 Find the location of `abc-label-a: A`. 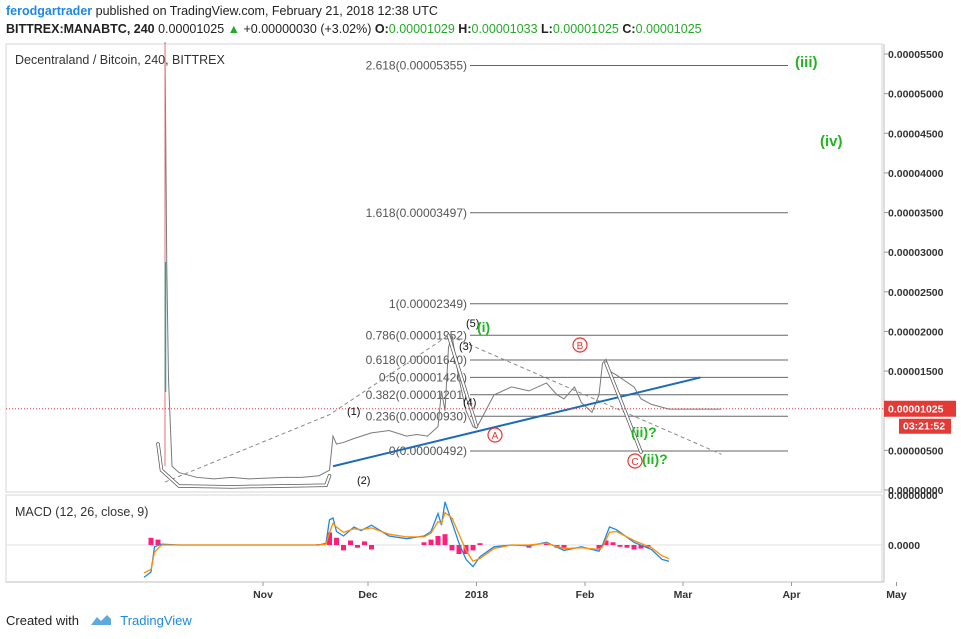

abc-label-a: A is located at coordinates (495, 436).